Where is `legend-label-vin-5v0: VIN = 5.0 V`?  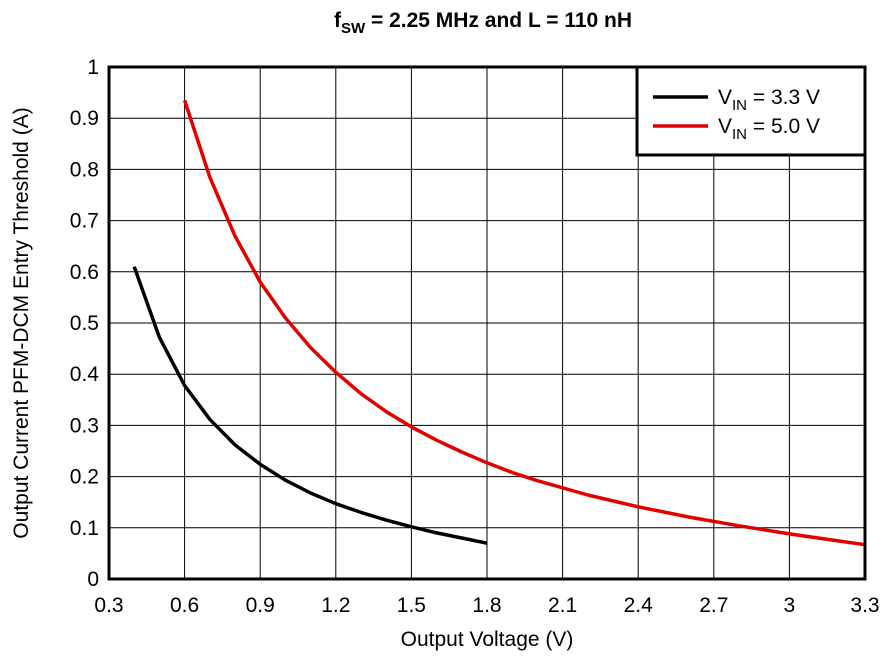 legend-label-vin-5v0: VIN = 5.0 V is located at coordinates (769, 129).